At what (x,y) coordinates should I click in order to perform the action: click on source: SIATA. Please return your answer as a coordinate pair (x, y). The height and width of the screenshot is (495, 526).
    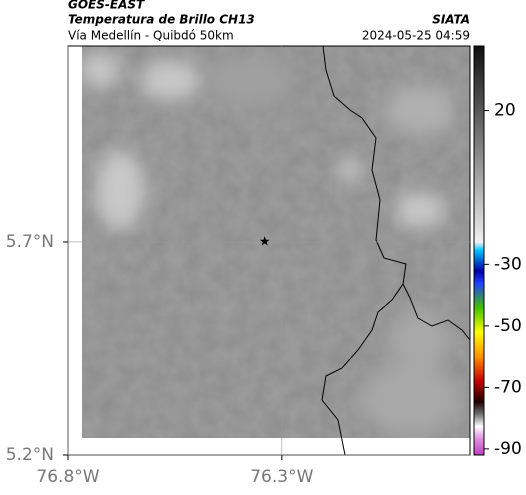
    Looking at the image, I should click on (451, 20).